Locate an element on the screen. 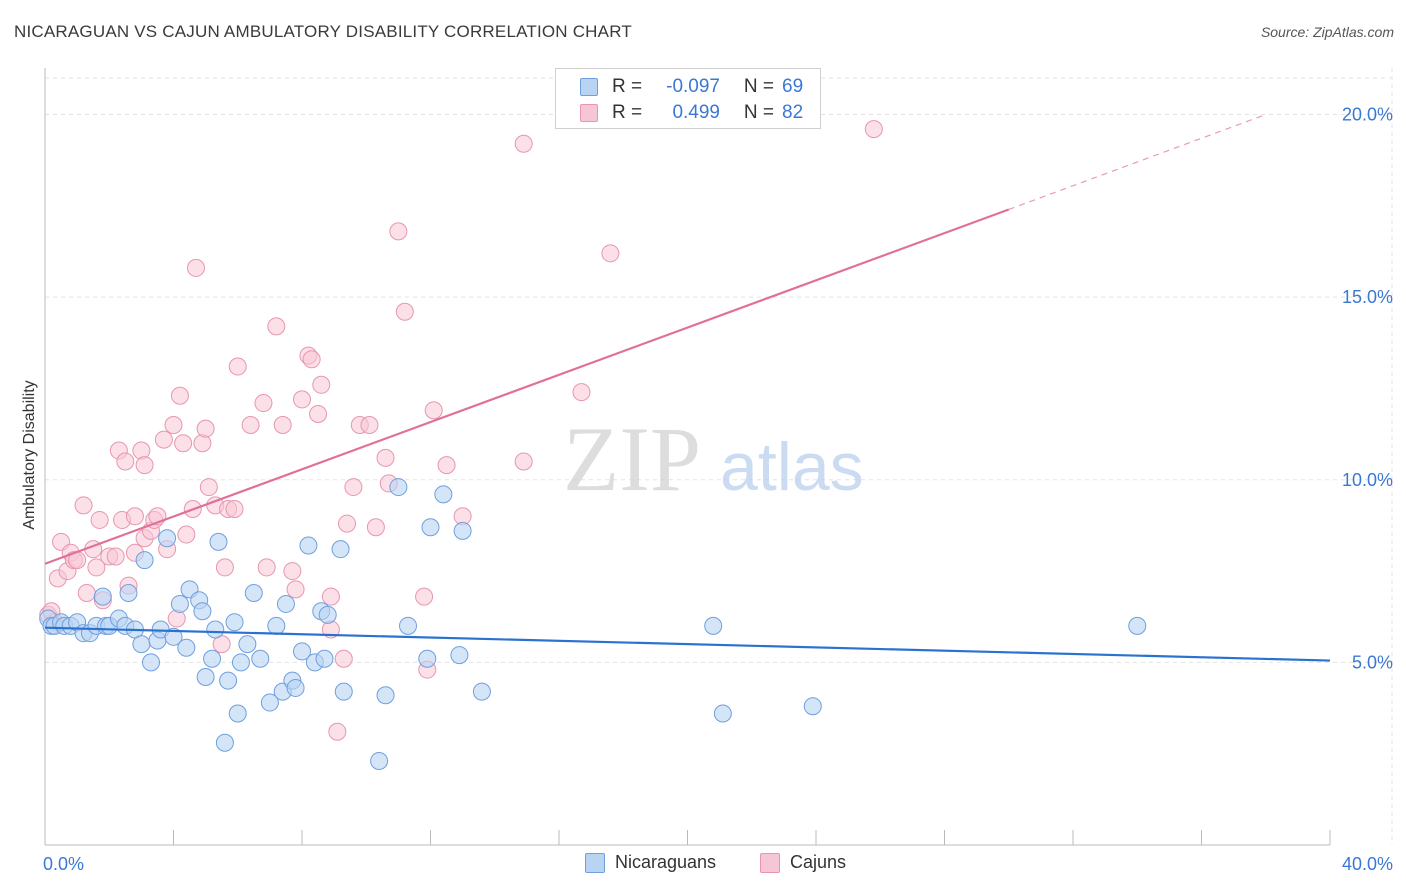  y-tick-label: 15.0% is located at coordinates (1367, 297).